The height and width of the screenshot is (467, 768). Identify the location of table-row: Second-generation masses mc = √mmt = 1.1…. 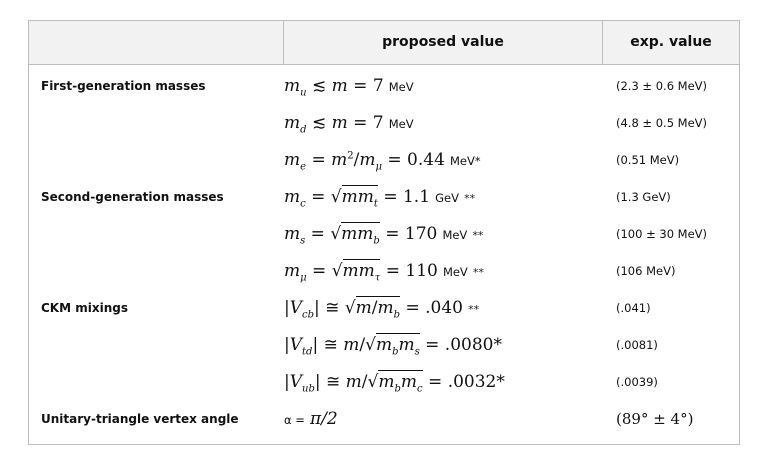
(384, 197).